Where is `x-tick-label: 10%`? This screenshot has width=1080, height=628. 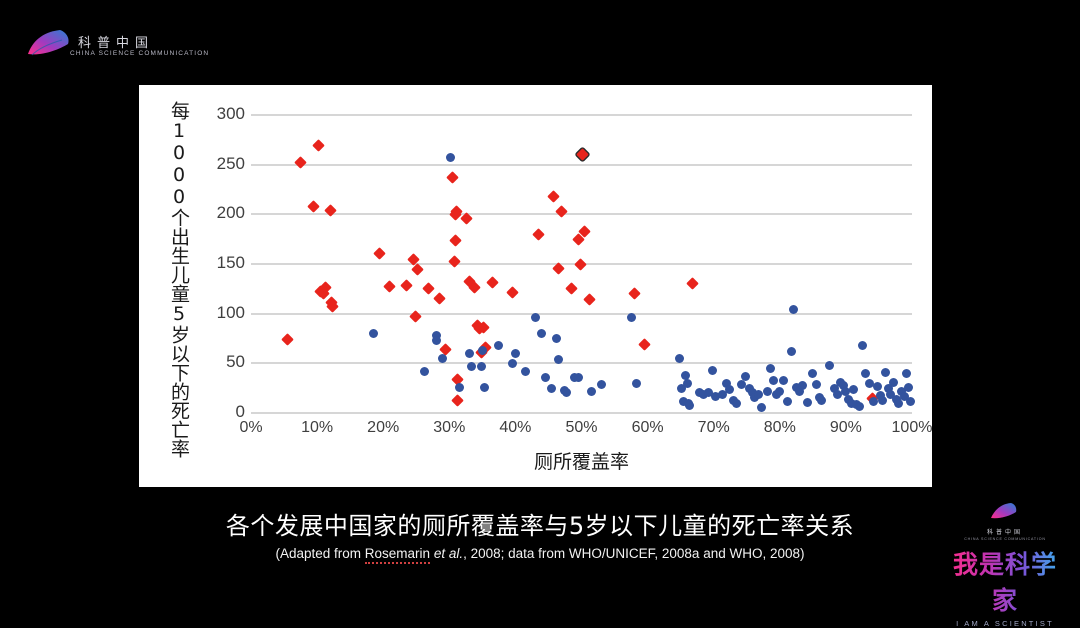 x-tick-label: 10% is located at coordinates (317, 427).